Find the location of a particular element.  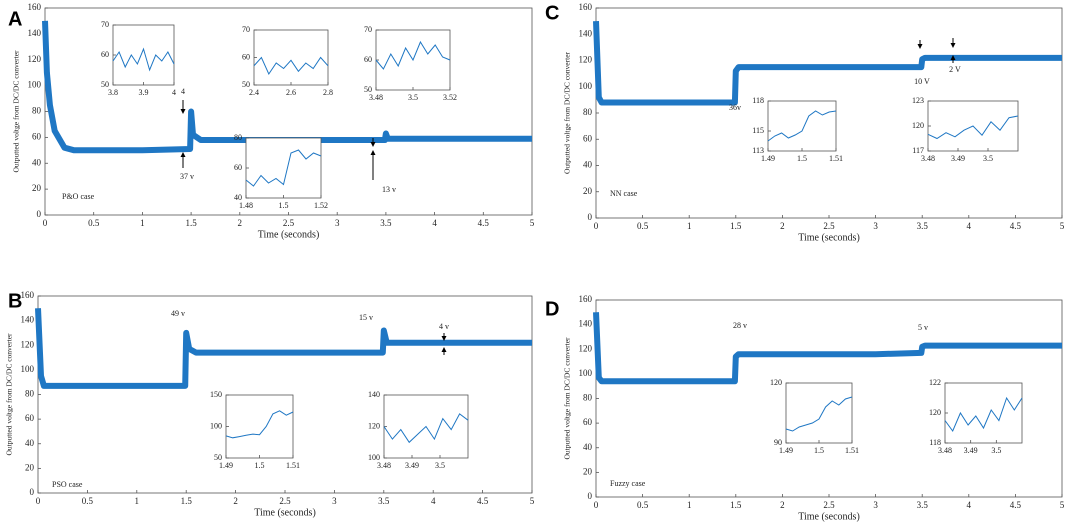

annotation: Fuzzy case is located at coordinates (628, 483).